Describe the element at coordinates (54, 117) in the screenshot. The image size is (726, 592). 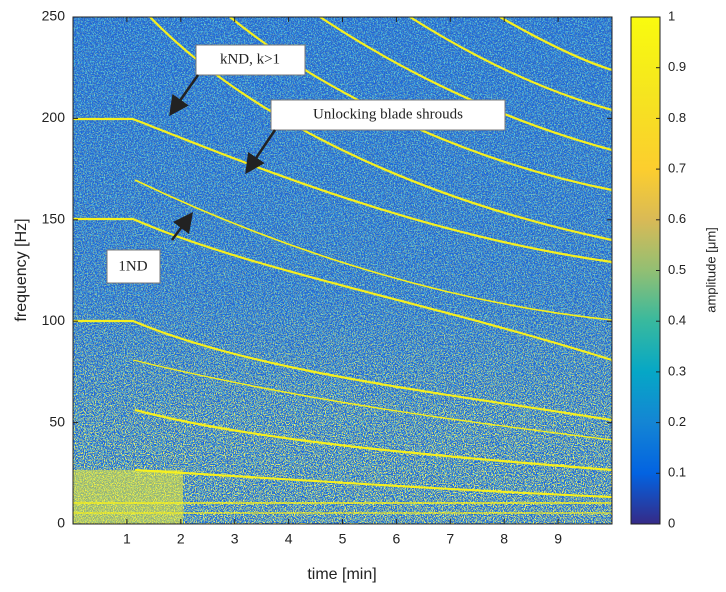
I see `y-tick-label: 200` at that location.